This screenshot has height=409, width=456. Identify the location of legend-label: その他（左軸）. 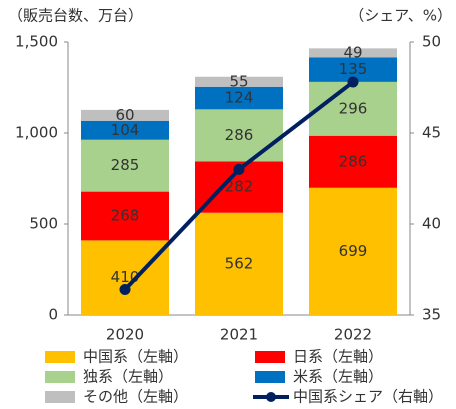
(135, 397).